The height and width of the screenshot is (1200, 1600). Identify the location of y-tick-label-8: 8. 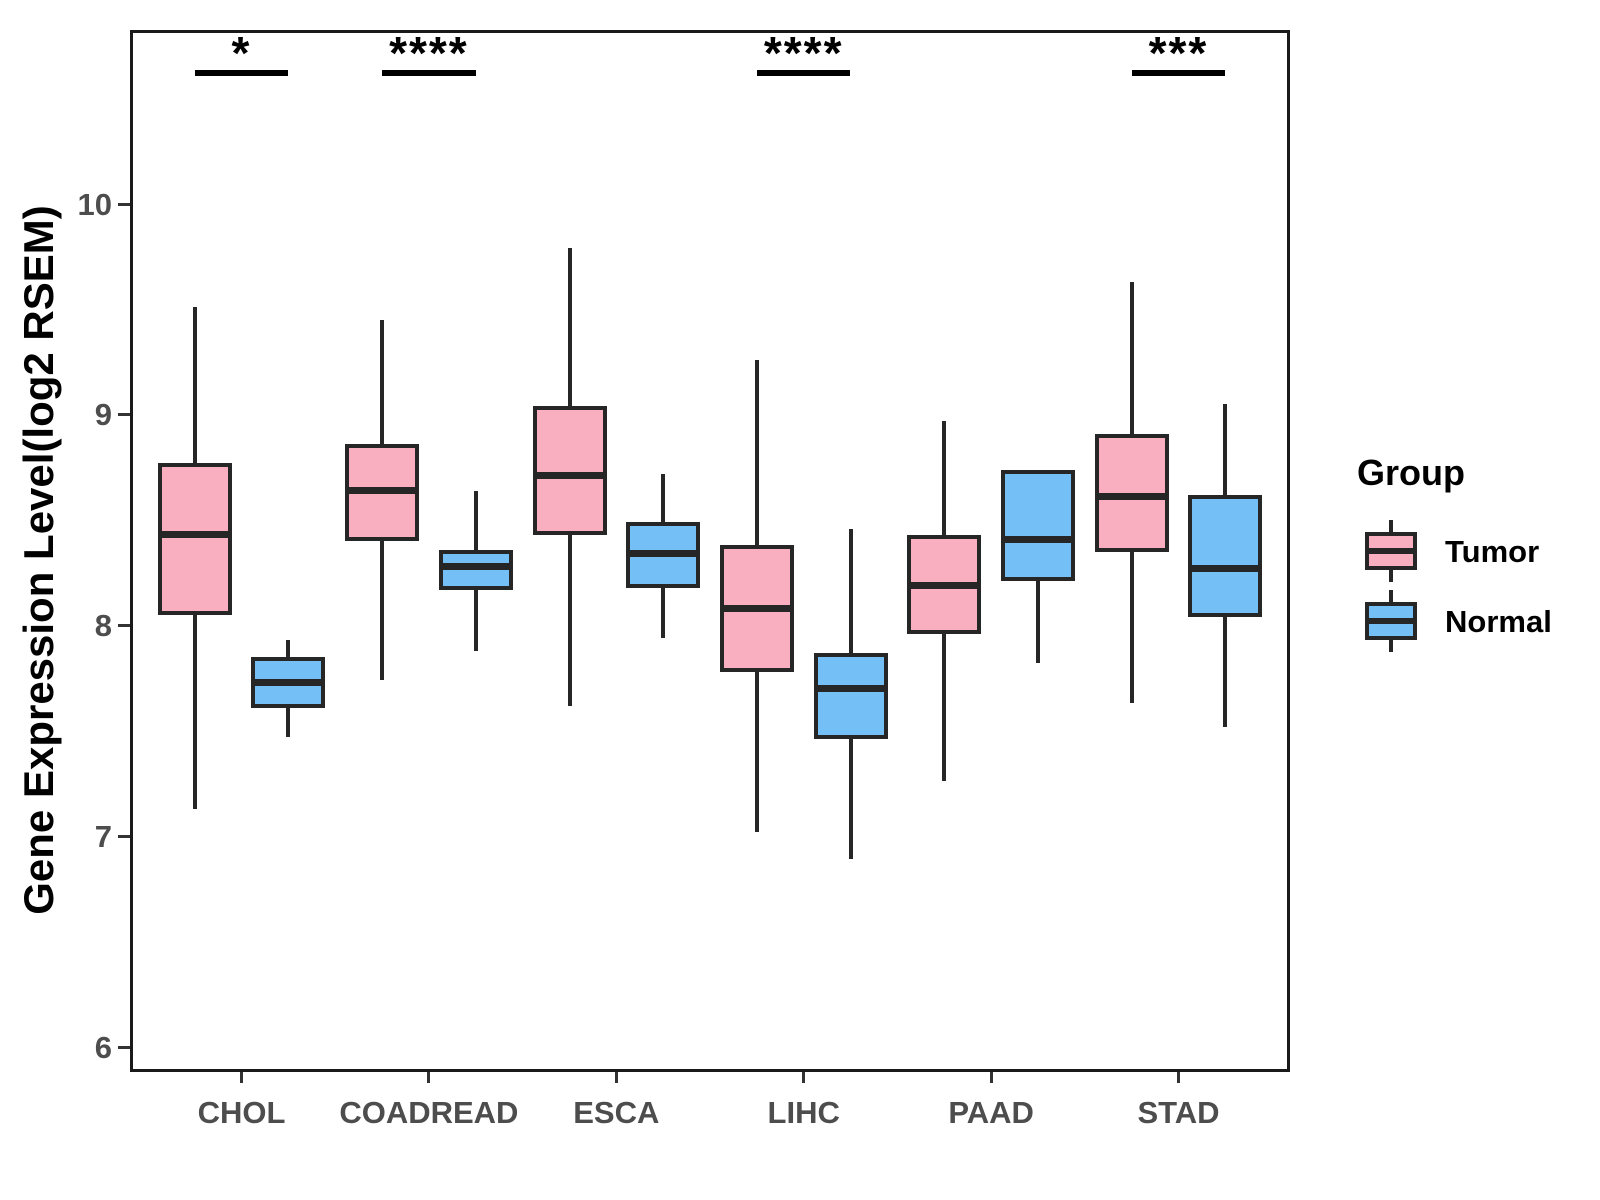
(103, 625).